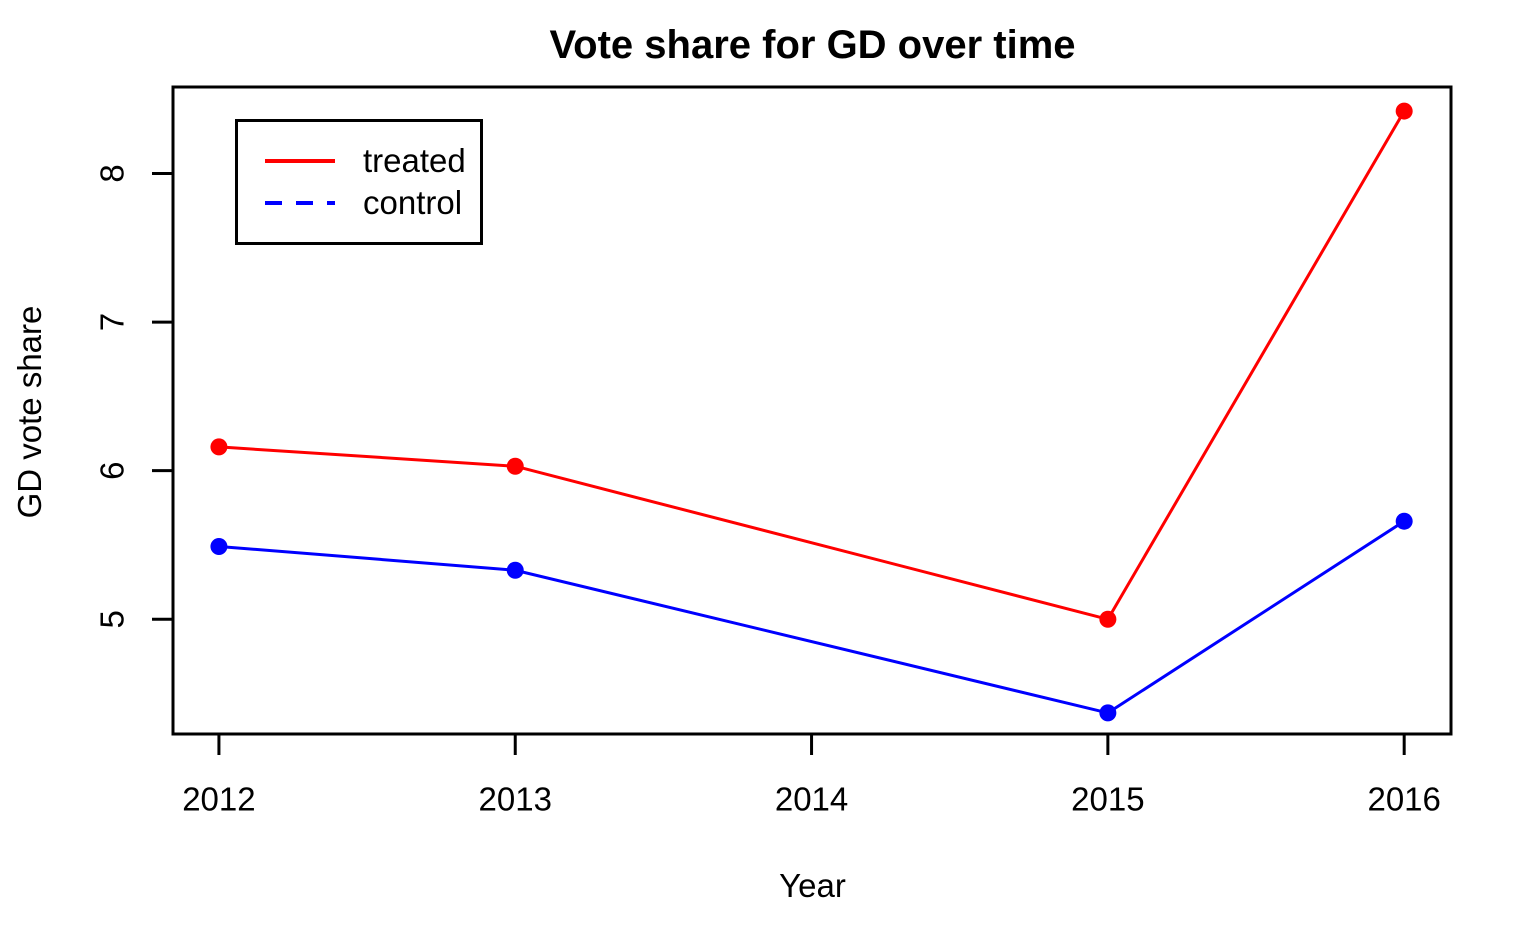  I want to click on x-tick-label: 2014, so click(811, 799).